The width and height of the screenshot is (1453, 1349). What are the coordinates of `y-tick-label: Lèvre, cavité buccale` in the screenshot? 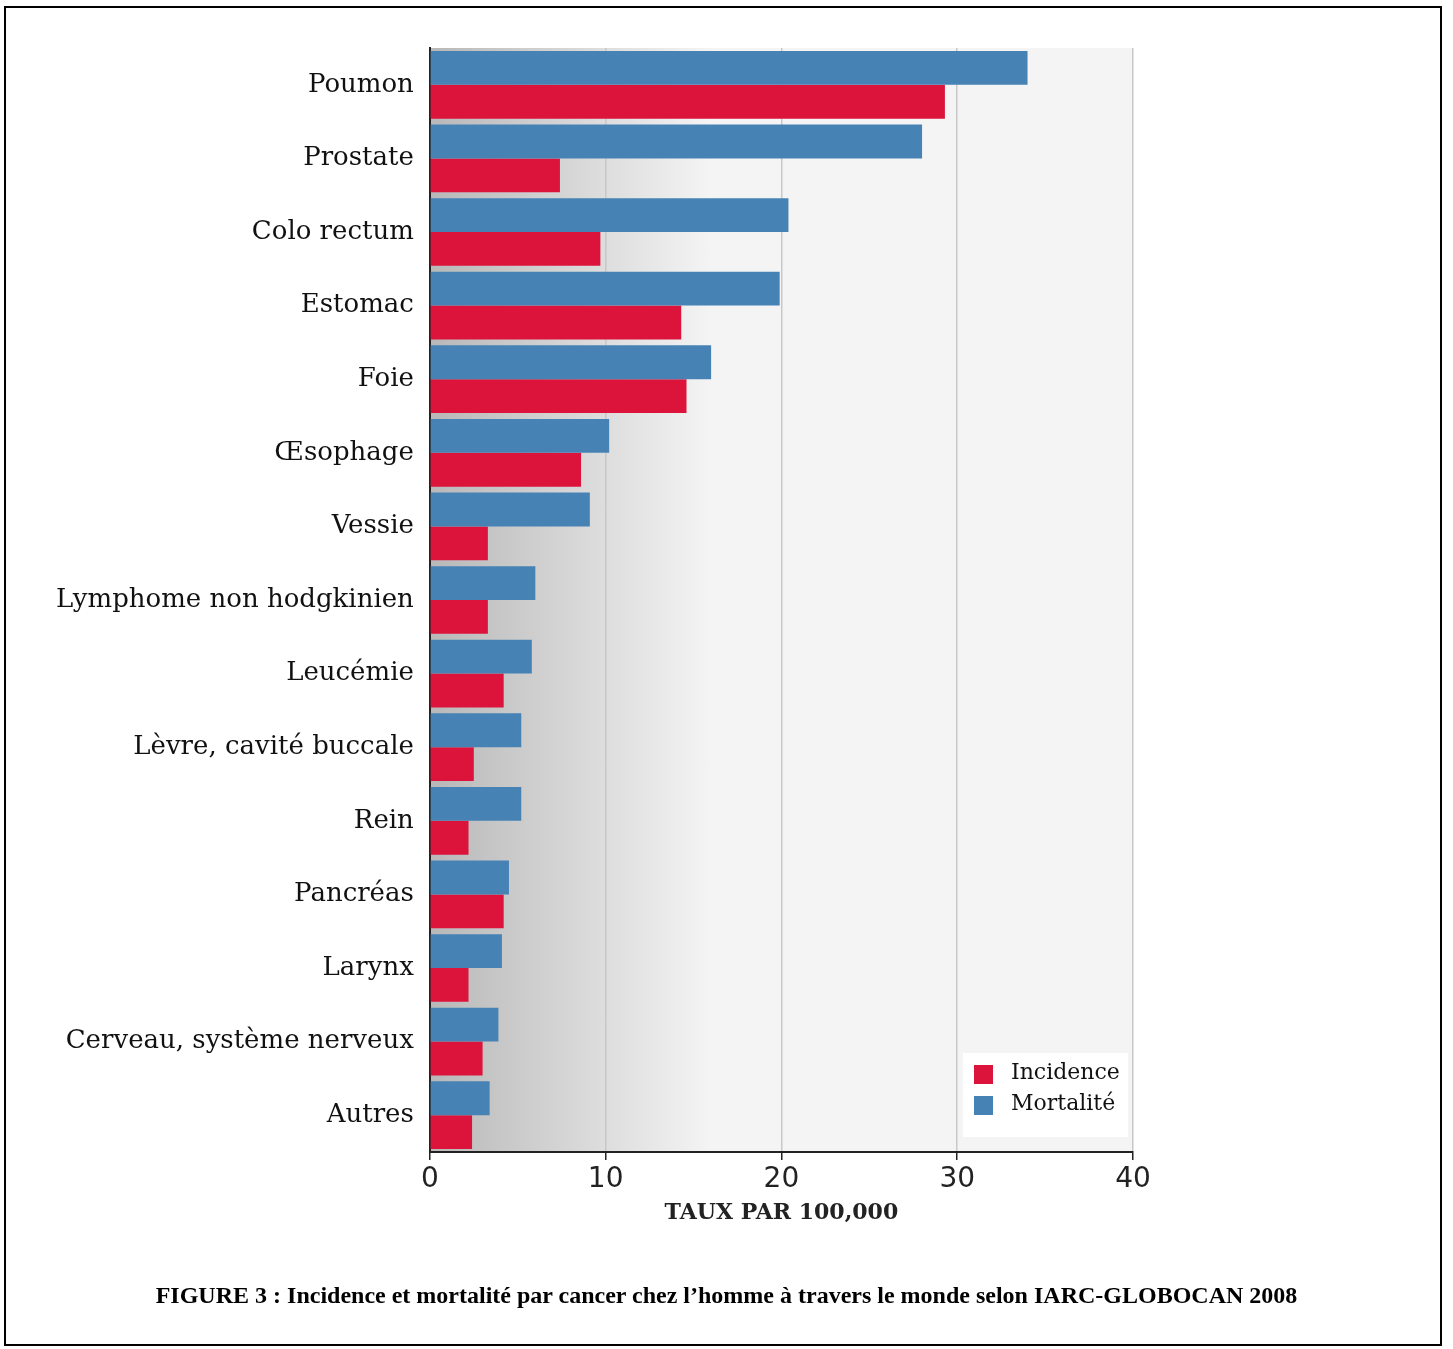 It's located at (273, 744).